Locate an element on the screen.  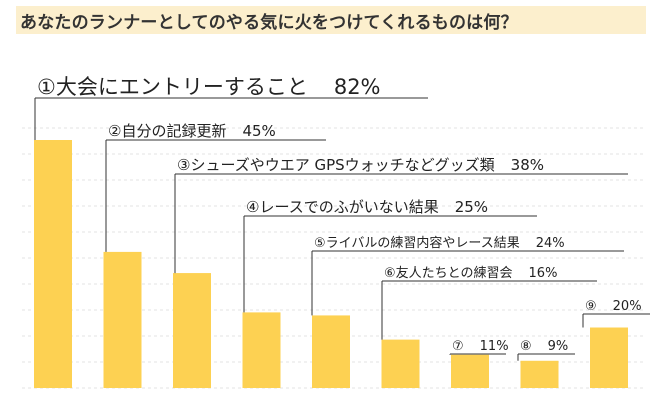
bar-label-5: ⑤ライバルの練習内容やレース結果 24% is located at coordinates (439, 243).